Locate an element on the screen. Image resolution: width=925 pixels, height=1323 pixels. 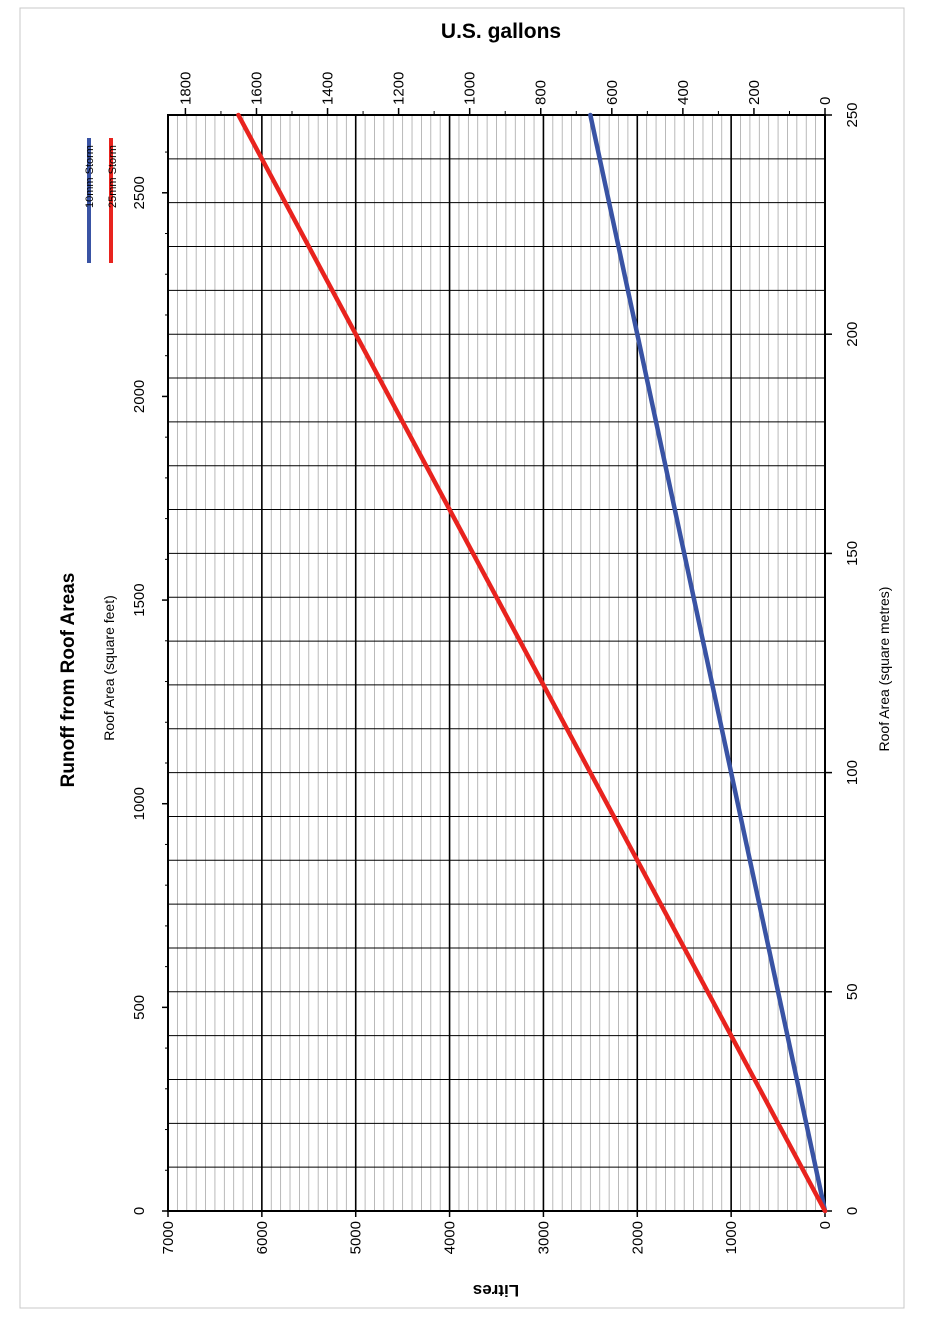
y-axis-label: Litres is located at coordinates (496, 1290).